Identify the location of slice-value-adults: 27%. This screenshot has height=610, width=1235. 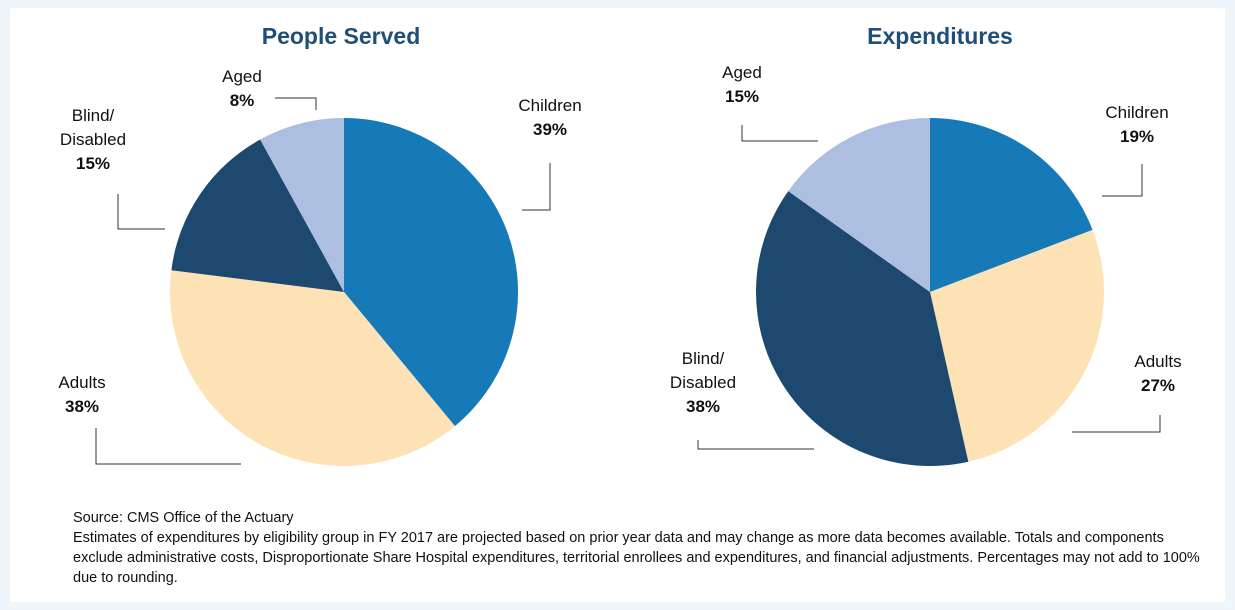
(1158, 385).